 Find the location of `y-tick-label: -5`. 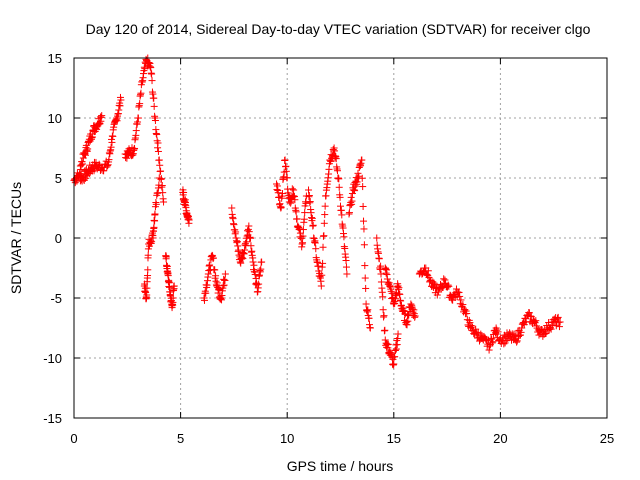

y-tick-label: -5 is located at coordinates (56, 298).